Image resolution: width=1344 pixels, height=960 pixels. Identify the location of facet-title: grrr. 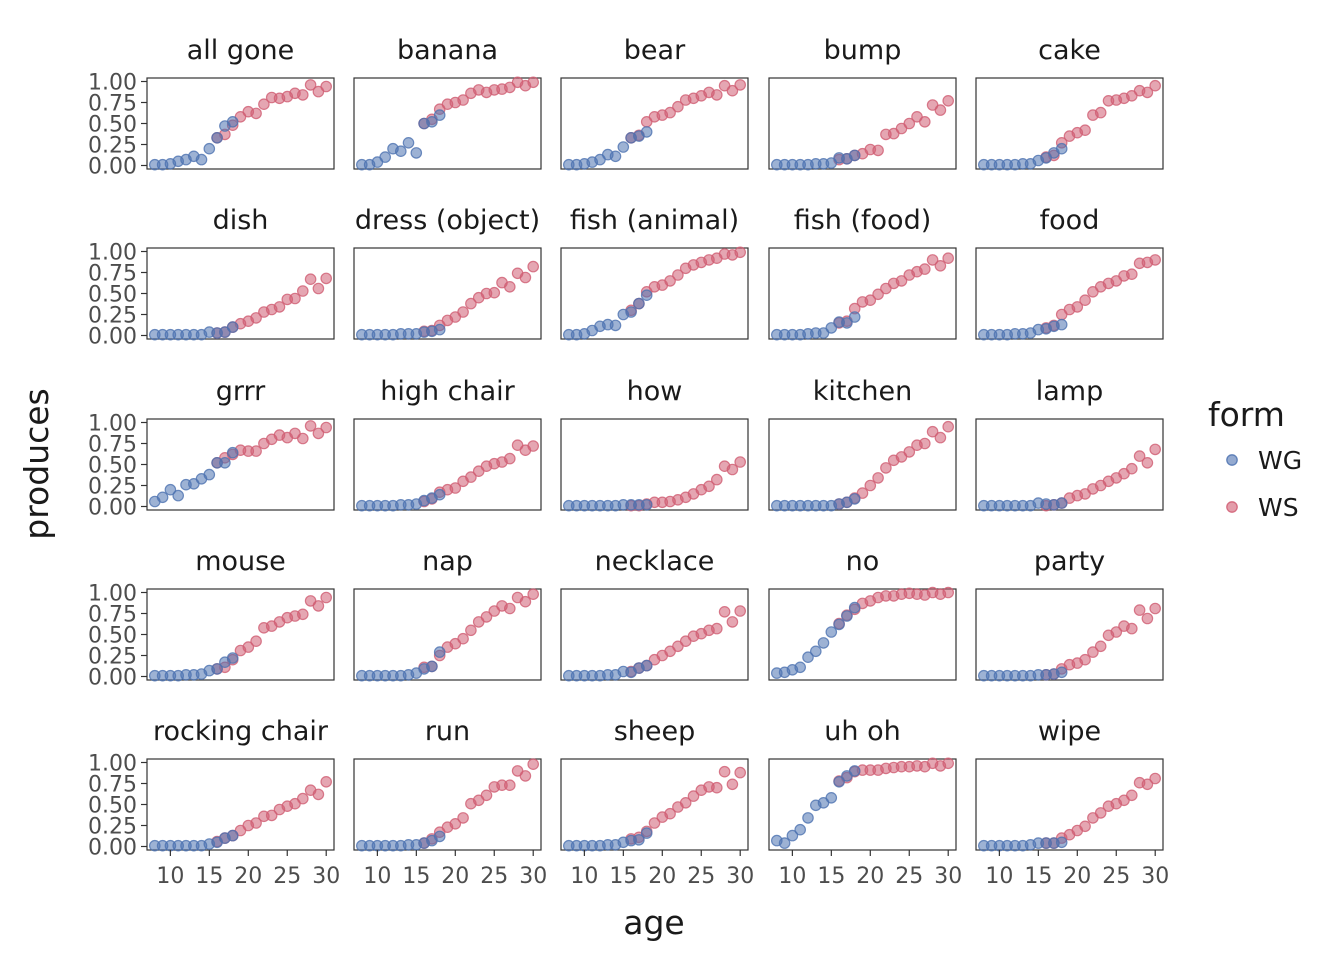
(241, 391).